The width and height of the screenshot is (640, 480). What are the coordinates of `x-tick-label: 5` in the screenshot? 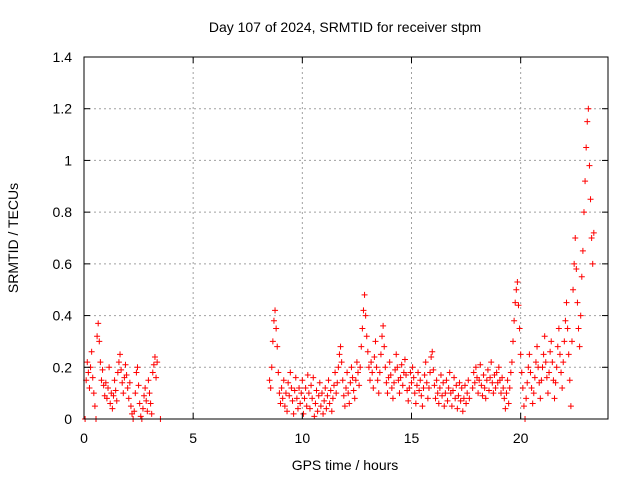 It's located at (193, 438).